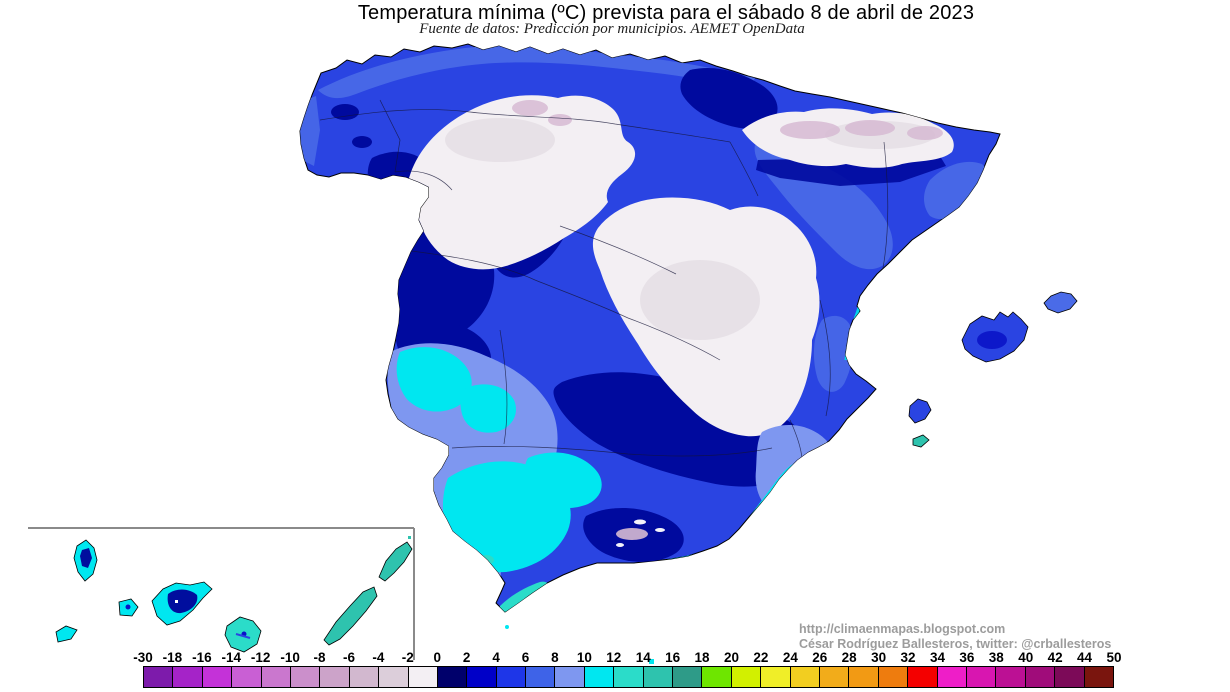  Describe the element at coordinates (795, 470) in the screenshot. I see `zone-mild-southeast` at that location.